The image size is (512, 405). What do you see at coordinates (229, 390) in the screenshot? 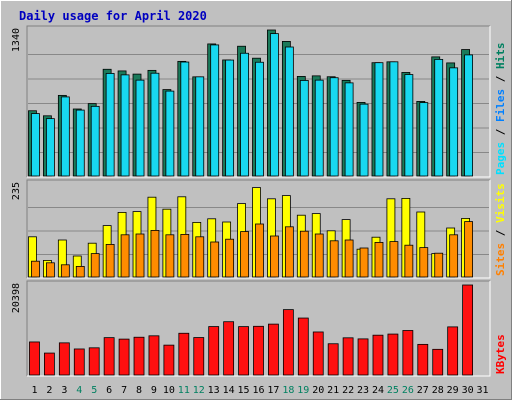
I see `x-tick-label-14: 14` at bounding box center [229, 390].